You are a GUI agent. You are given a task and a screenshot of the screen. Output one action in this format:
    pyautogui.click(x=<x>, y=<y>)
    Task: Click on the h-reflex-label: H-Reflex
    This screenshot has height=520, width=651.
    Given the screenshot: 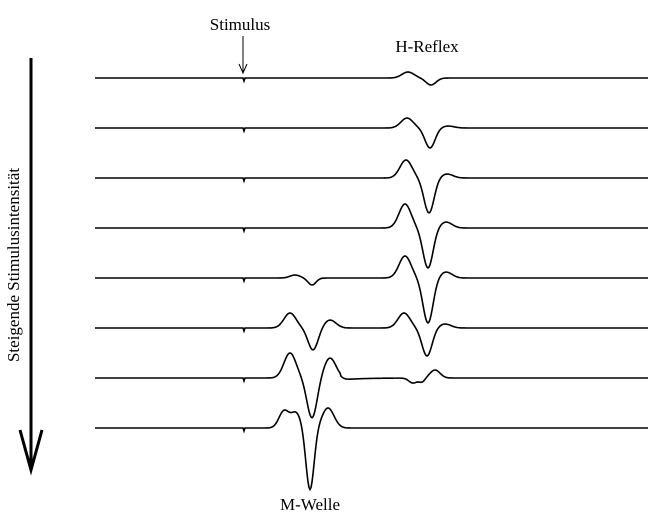 What is the action you would take?
    pyautogui.click(x=427, y=46)
    